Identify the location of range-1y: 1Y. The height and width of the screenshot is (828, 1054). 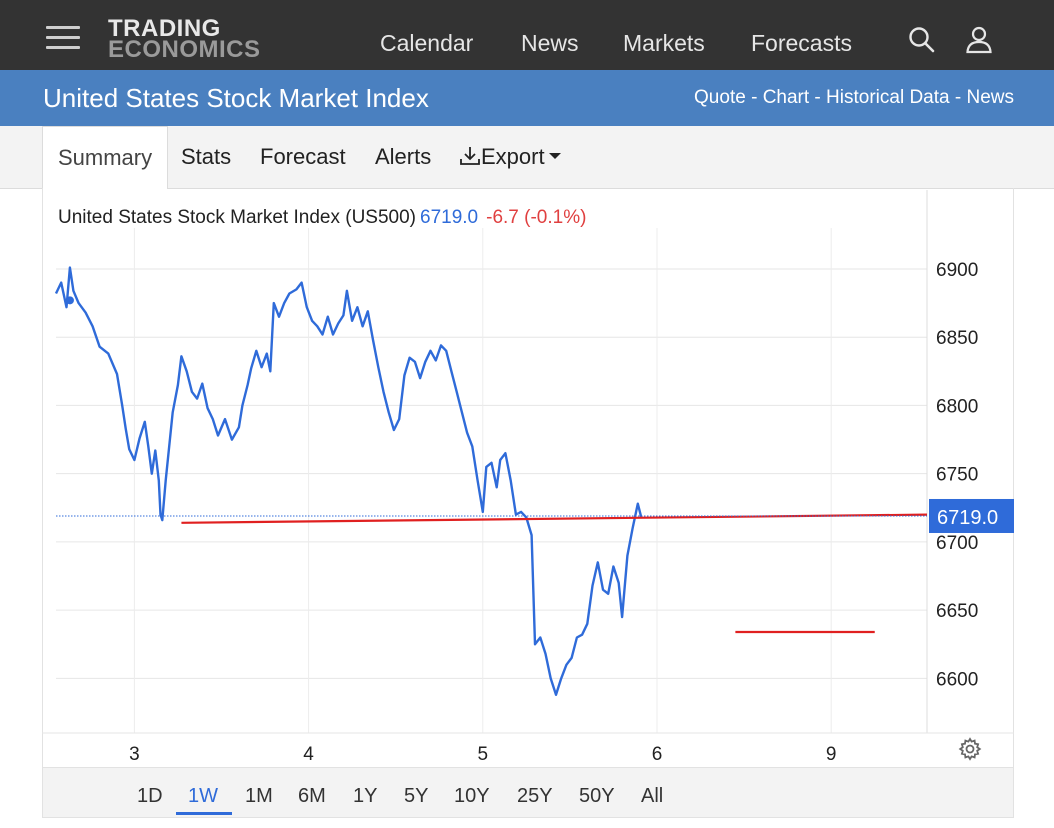
(365, 796).